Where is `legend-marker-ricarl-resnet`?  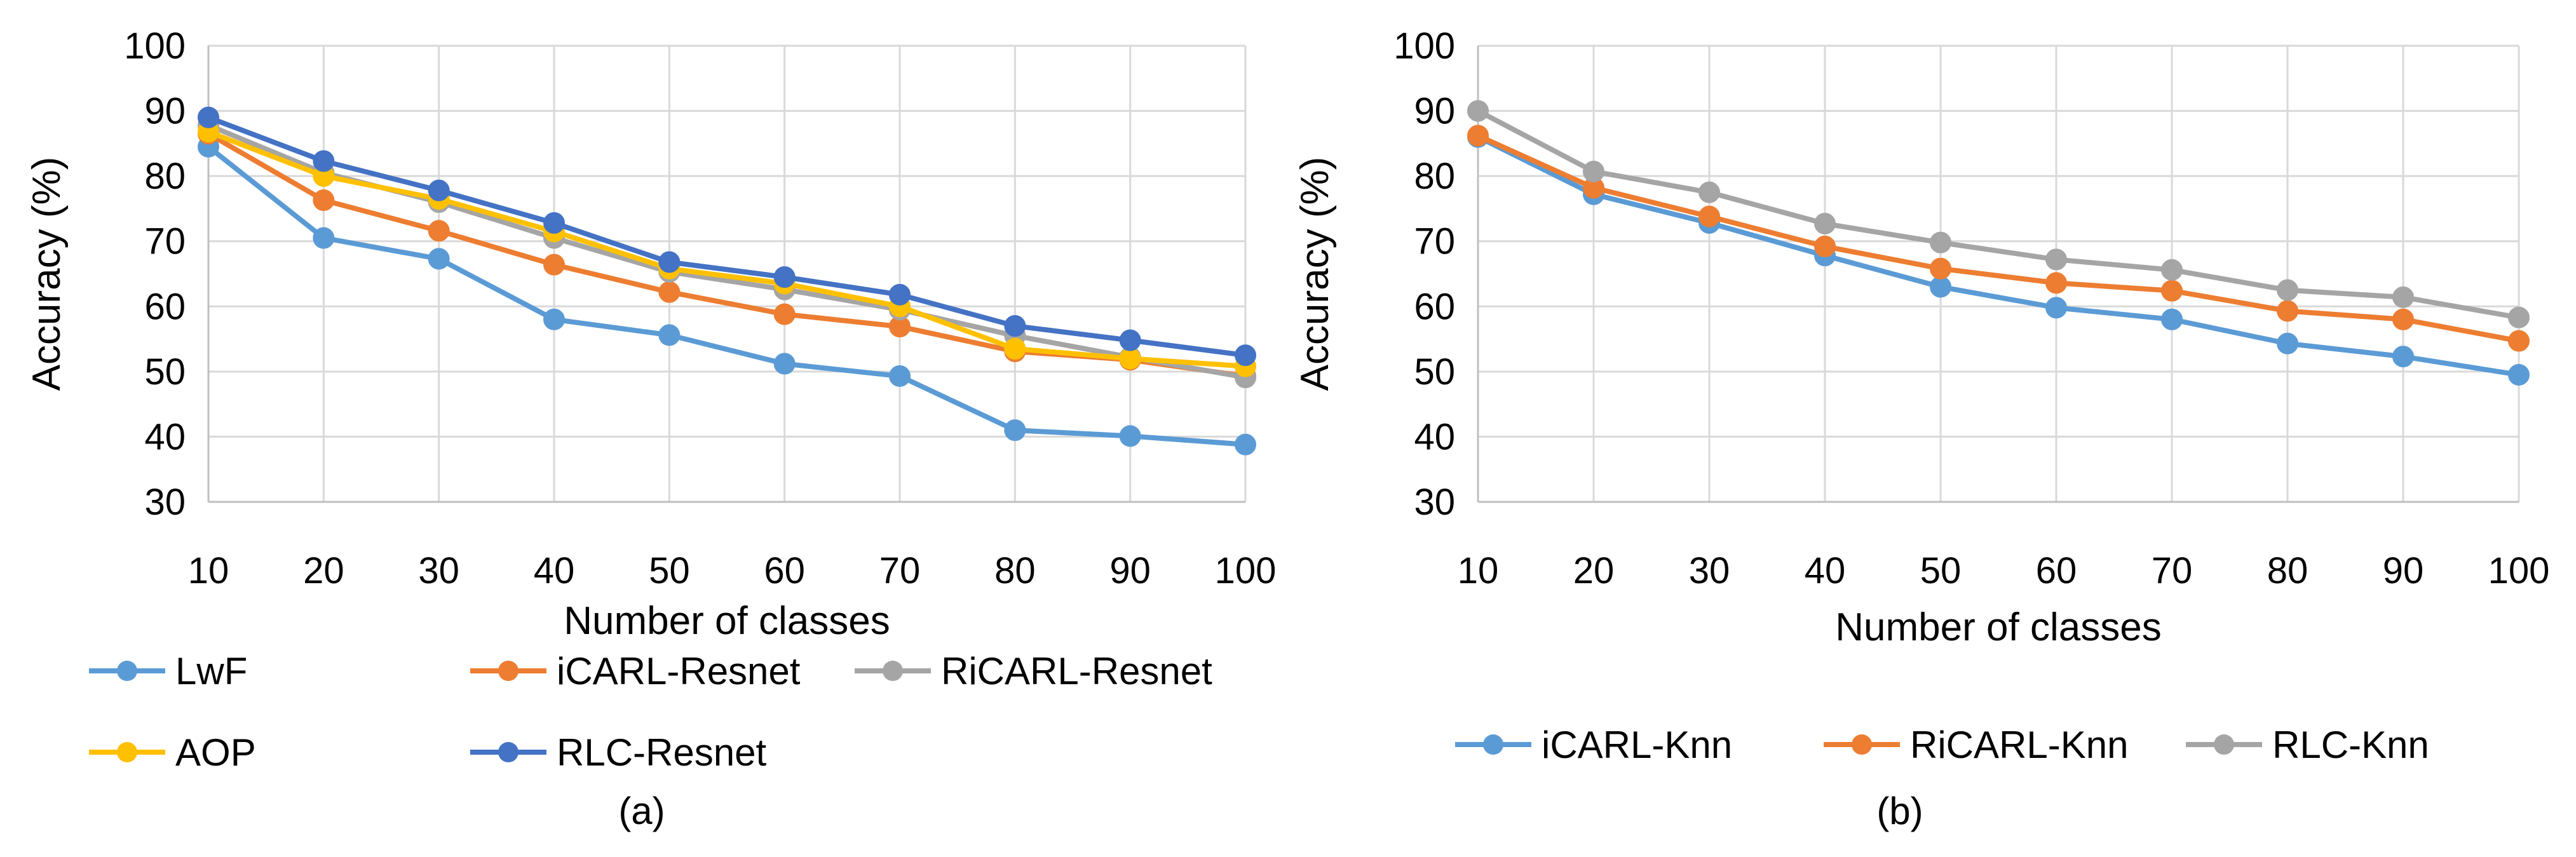 legend-marker-ricarl-resnet is located at coordinates (893, 671).